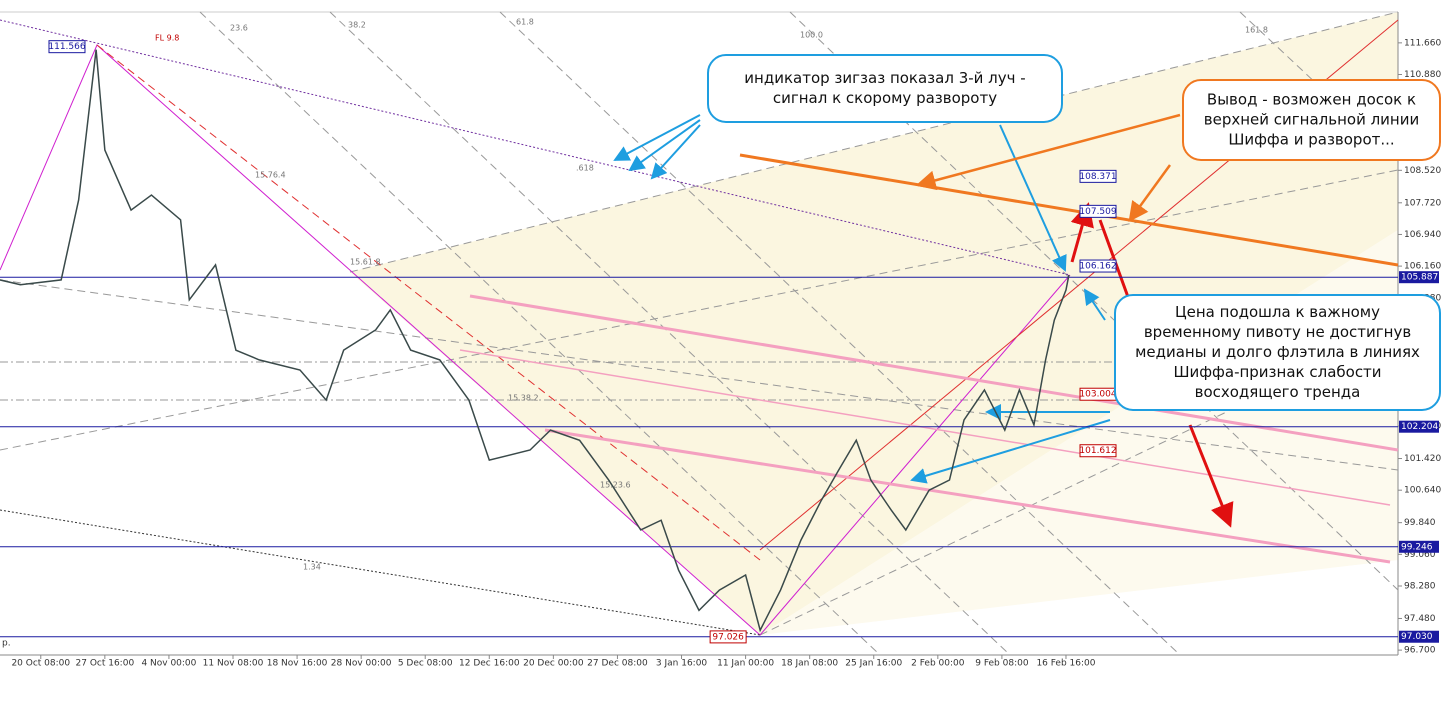 This screenshot has width=1455, height=710. I want to click on y-tick-label: 108.520, so click(1422, 171).